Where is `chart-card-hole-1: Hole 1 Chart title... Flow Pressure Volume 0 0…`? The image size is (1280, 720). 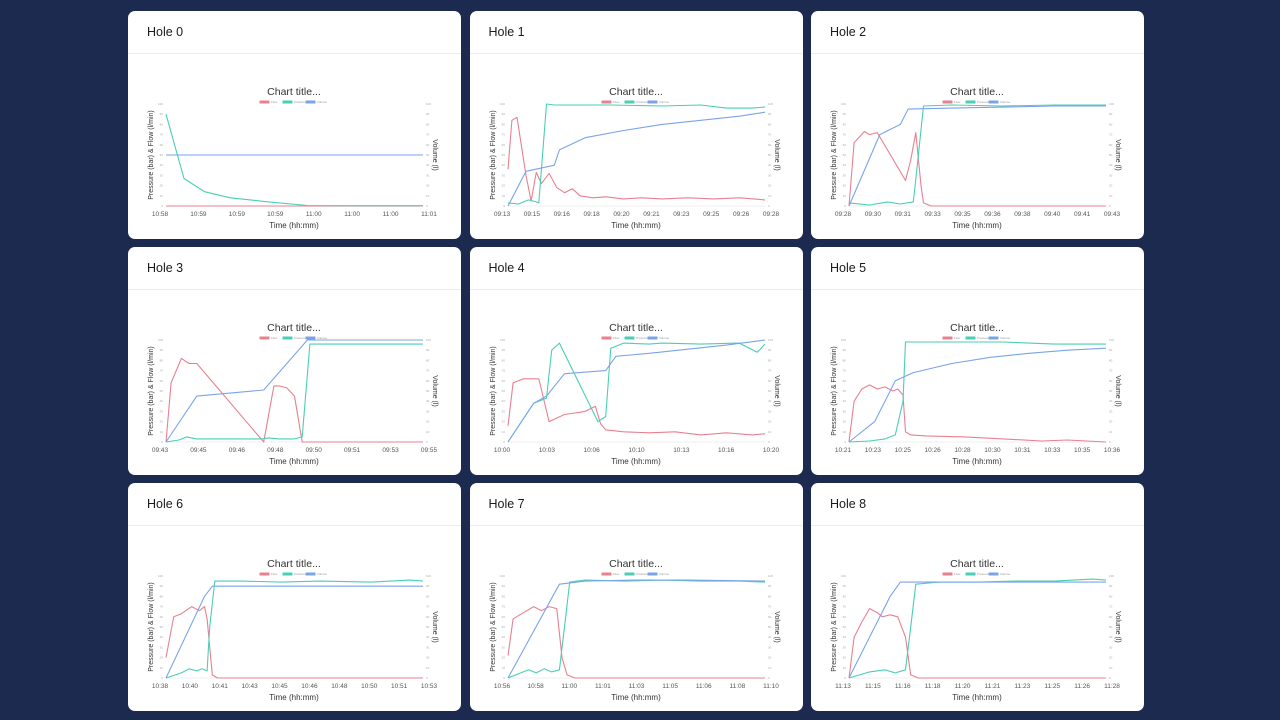
chart-card-hole-1: Hole 1 Chart title... Flow Pressure Volume 0 0… is located at coordinates (636, 125).